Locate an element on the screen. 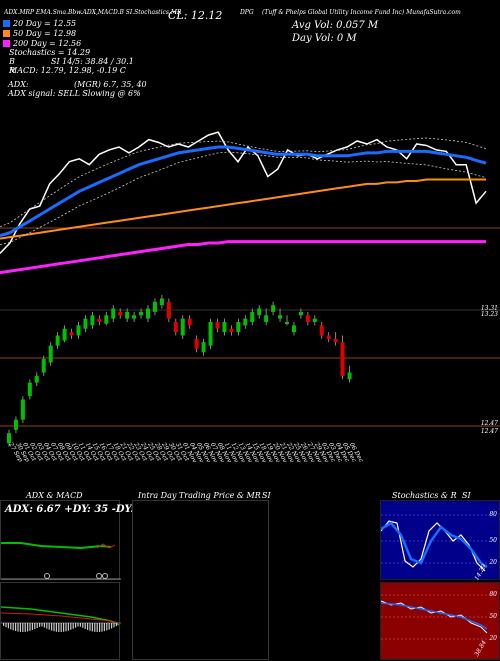 The width and height of the screenshot is (500, 661). stoch-d-line is located at coordinates (434, 545).